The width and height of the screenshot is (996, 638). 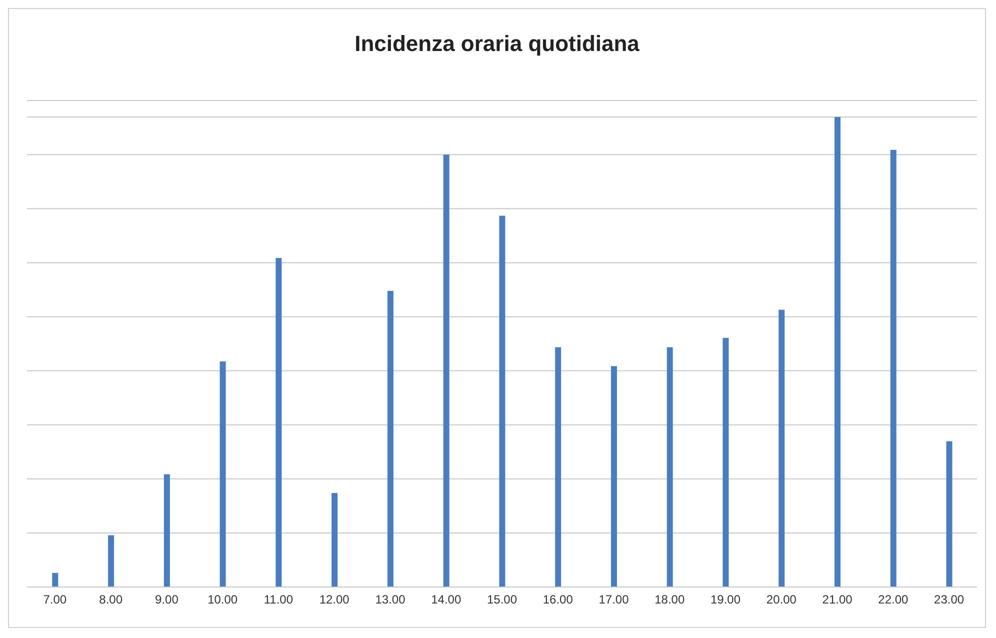 What do you see at coordinates (558, 599) in the screenshot?
I see `x-tick-label: 16.00` at bounding box center [558, 599].